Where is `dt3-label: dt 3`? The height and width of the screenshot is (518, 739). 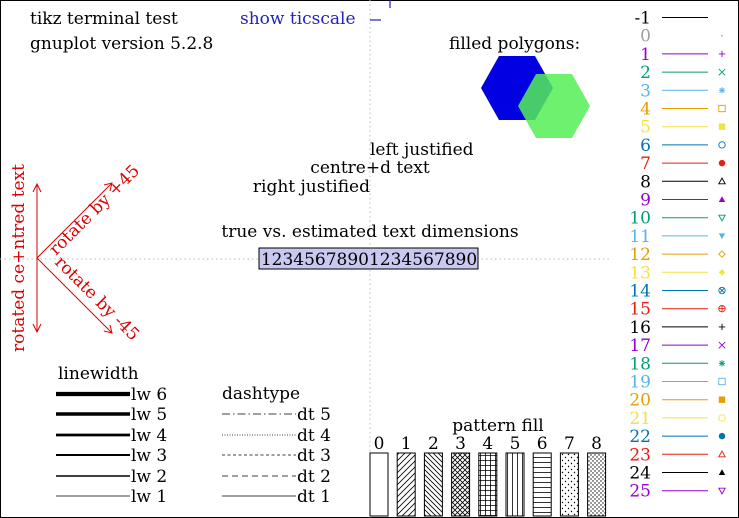 dt3-label: dt 3 is located at coordinates (314, 456).